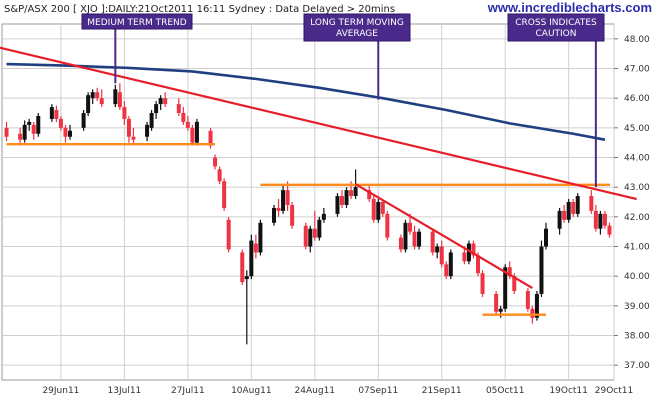 This screenshot has width=660, height=400. What do you see at coordinates (637, 248) in the screenshot?
I see `y-tick-label: 41.00` at bounding box center [637, 248].